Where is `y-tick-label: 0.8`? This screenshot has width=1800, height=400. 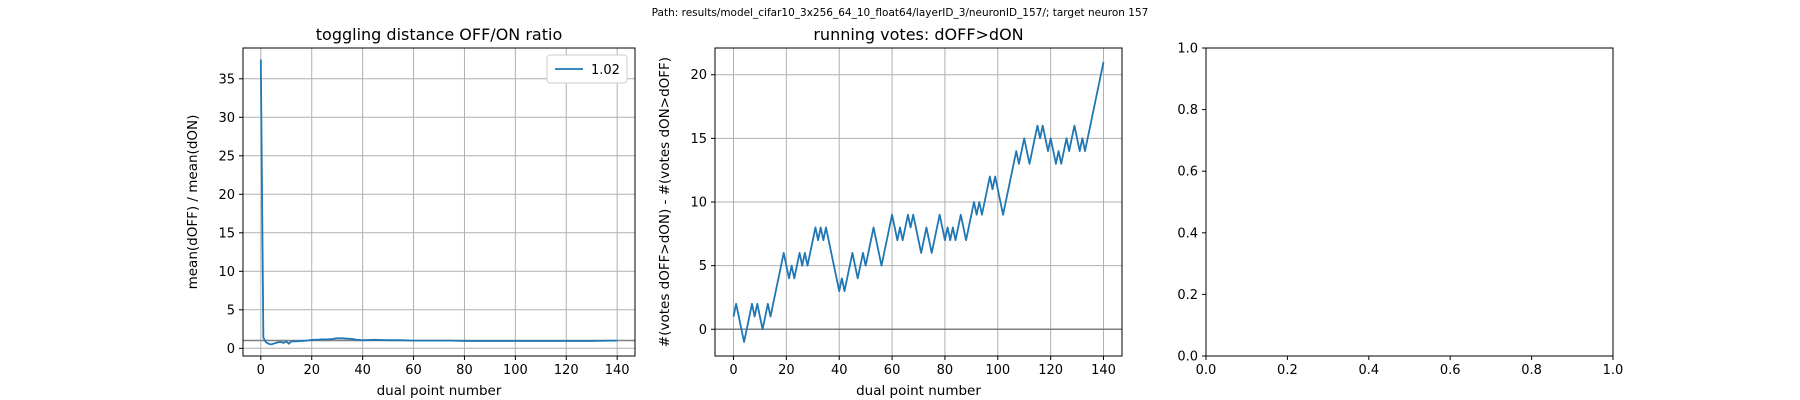
y-tick-label: 0.8 is located at coordinates (1187, 110).